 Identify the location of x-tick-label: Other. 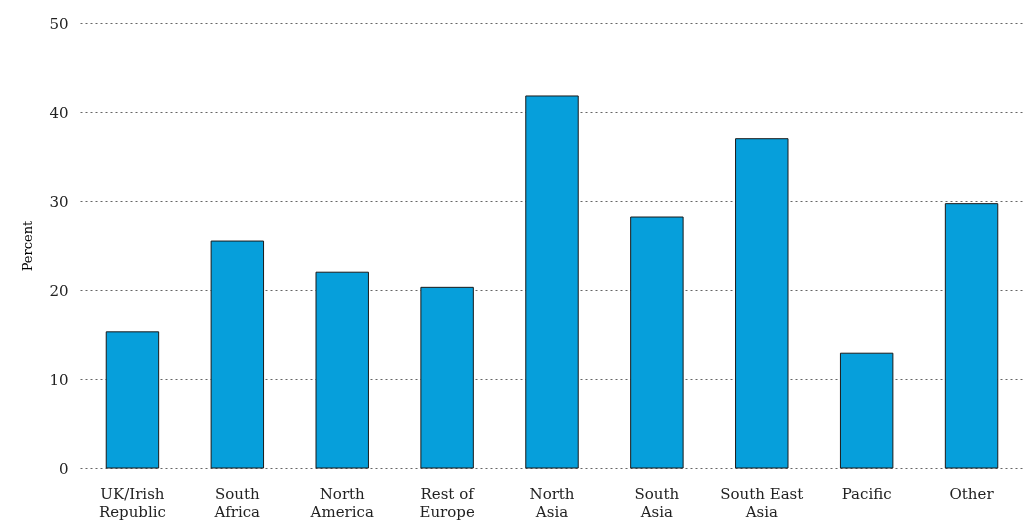
(972, 493).